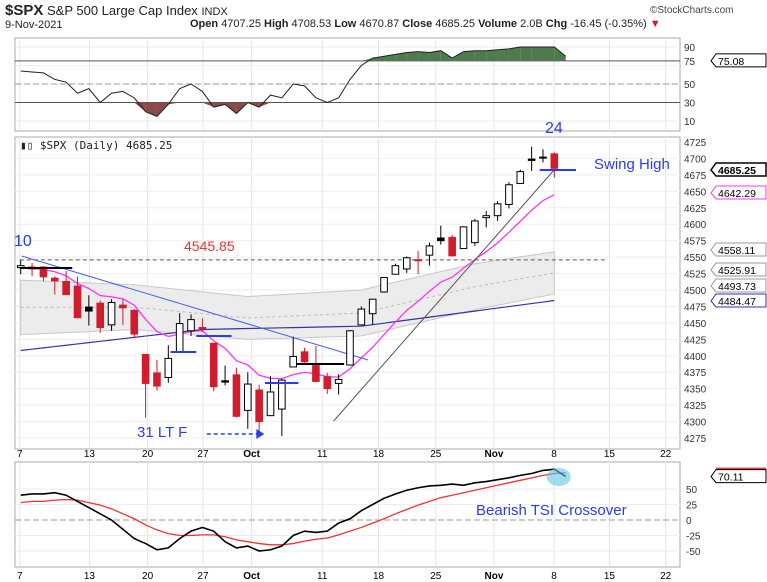 This screenshot has height=582, width=767. What do you see at coordinates (690, 122) in the screenshot?
I see `y-tick-label: 10` at bounding box center [690, 122].